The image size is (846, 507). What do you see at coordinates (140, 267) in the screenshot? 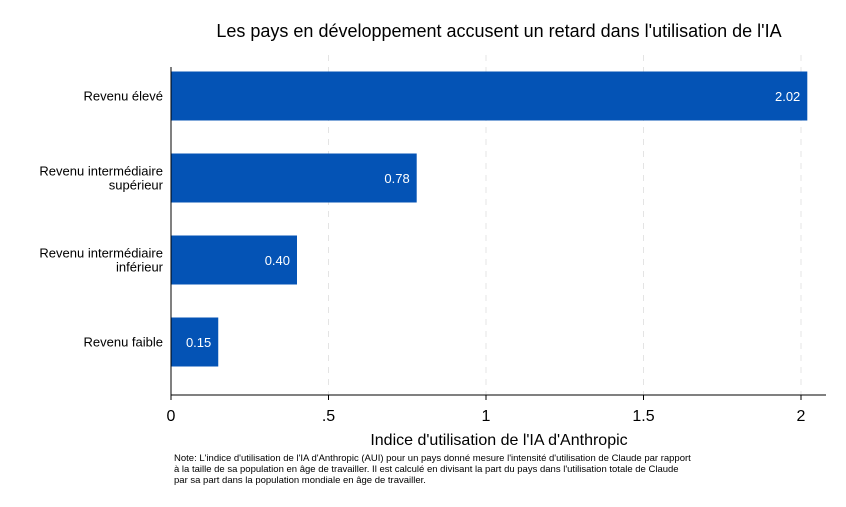
I see `category-label: inférieur` at bounding box center [140, 267].